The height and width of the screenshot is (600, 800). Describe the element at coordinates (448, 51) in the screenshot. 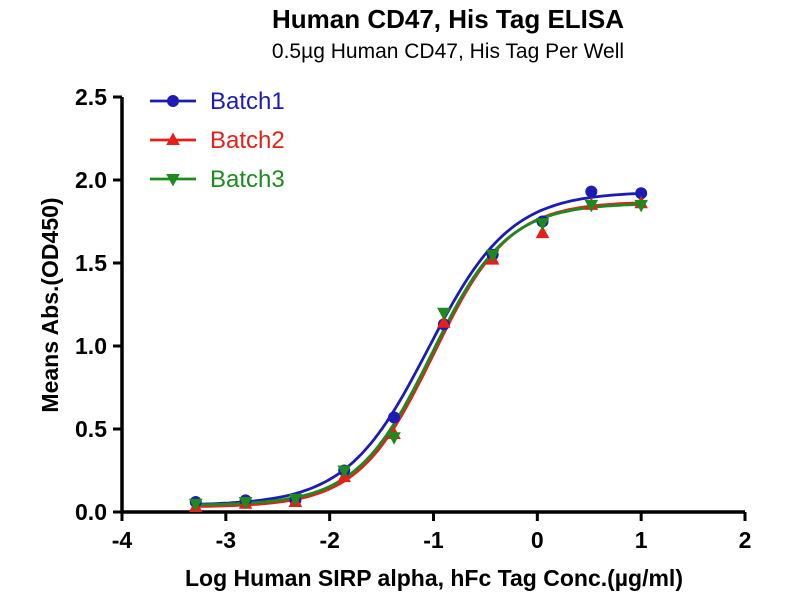

I see `chart-subtitle: 0.5µg Human CD47, His Tag Per Well` at that location.